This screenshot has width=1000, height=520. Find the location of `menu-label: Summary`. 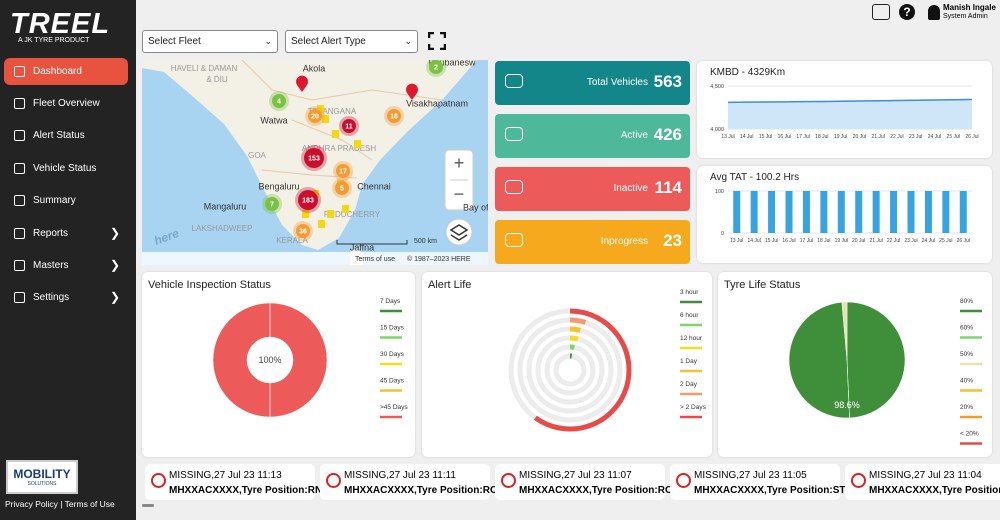

menu-label: Summary is located at coordinates (54, 200).